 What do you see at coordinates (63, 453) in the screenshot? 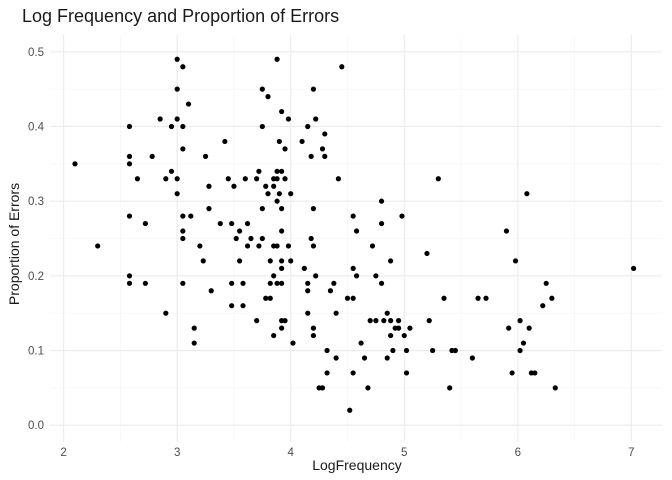
I see `x-tick-label: 2` at bounding box center [63, 453].